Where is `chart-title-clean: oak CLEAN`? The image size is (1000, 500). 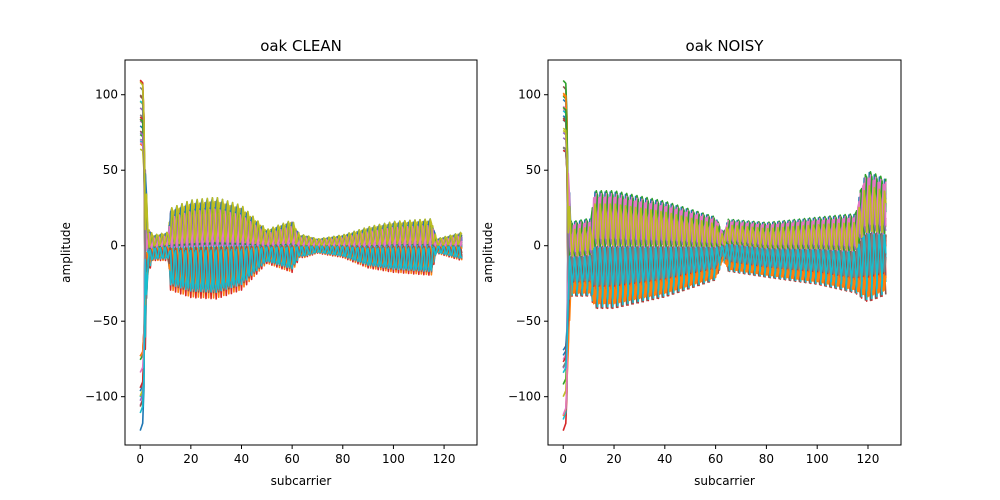
chart-title-clean: oak CLEAN is located at coordinates (301, 46).